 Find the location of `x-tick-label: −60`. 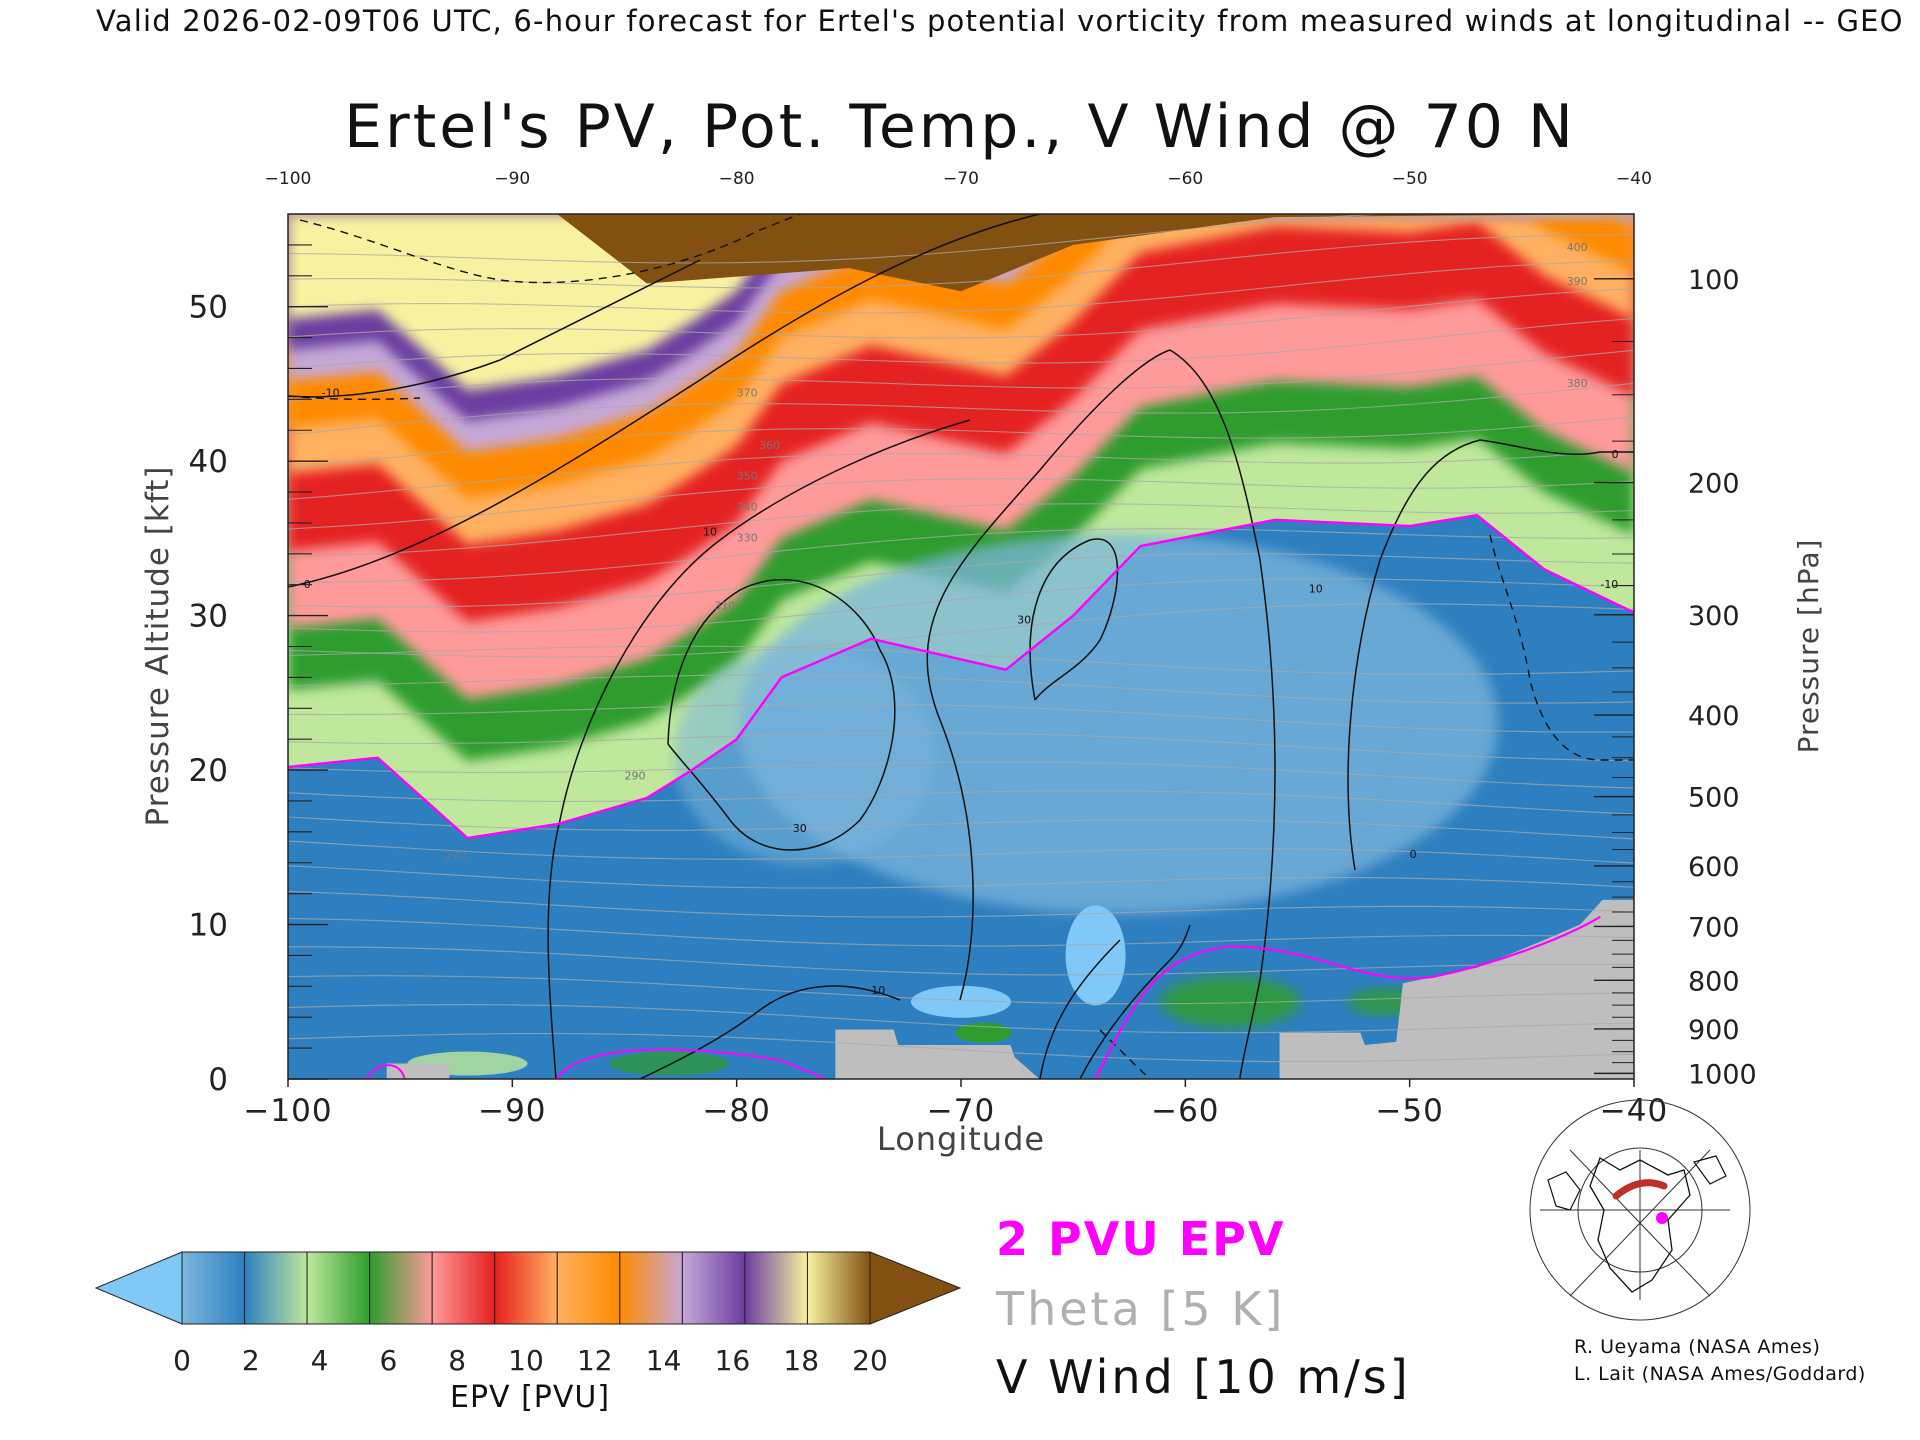

x-tick-label: −60 is located at coordinates (1185, 1111).